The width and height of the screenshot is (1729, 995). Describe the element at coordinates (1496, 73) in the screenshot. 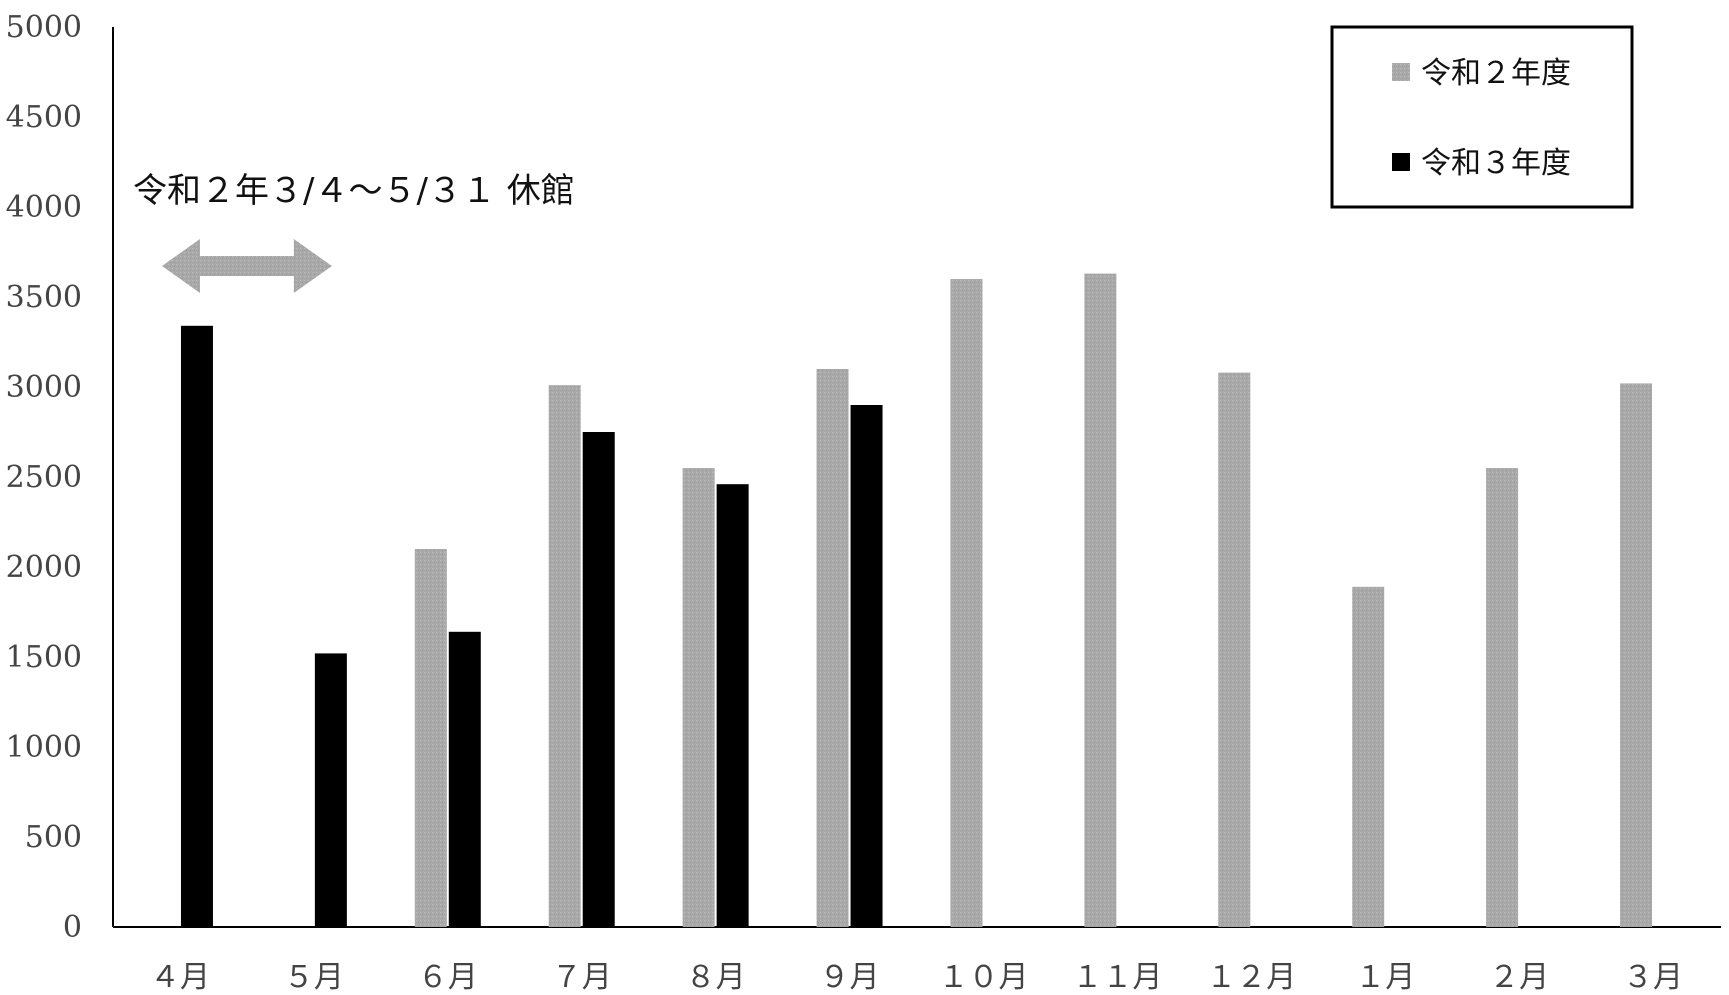

I see `legend-label-reiwa2: 令和２年度` at that location.